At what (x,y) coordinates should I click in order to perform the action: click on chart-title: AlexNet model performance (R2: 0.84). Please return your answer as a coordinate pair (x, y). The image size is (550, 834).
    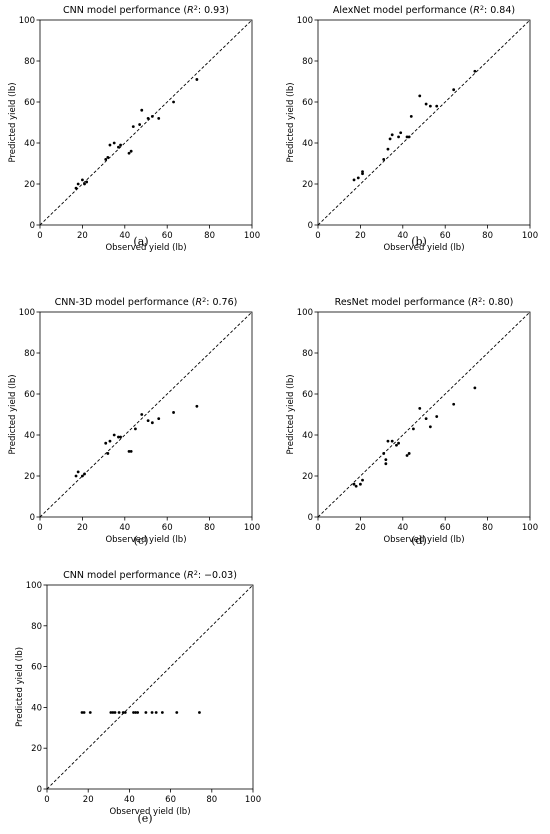
    Looking at the image, I should click on (424, 10).